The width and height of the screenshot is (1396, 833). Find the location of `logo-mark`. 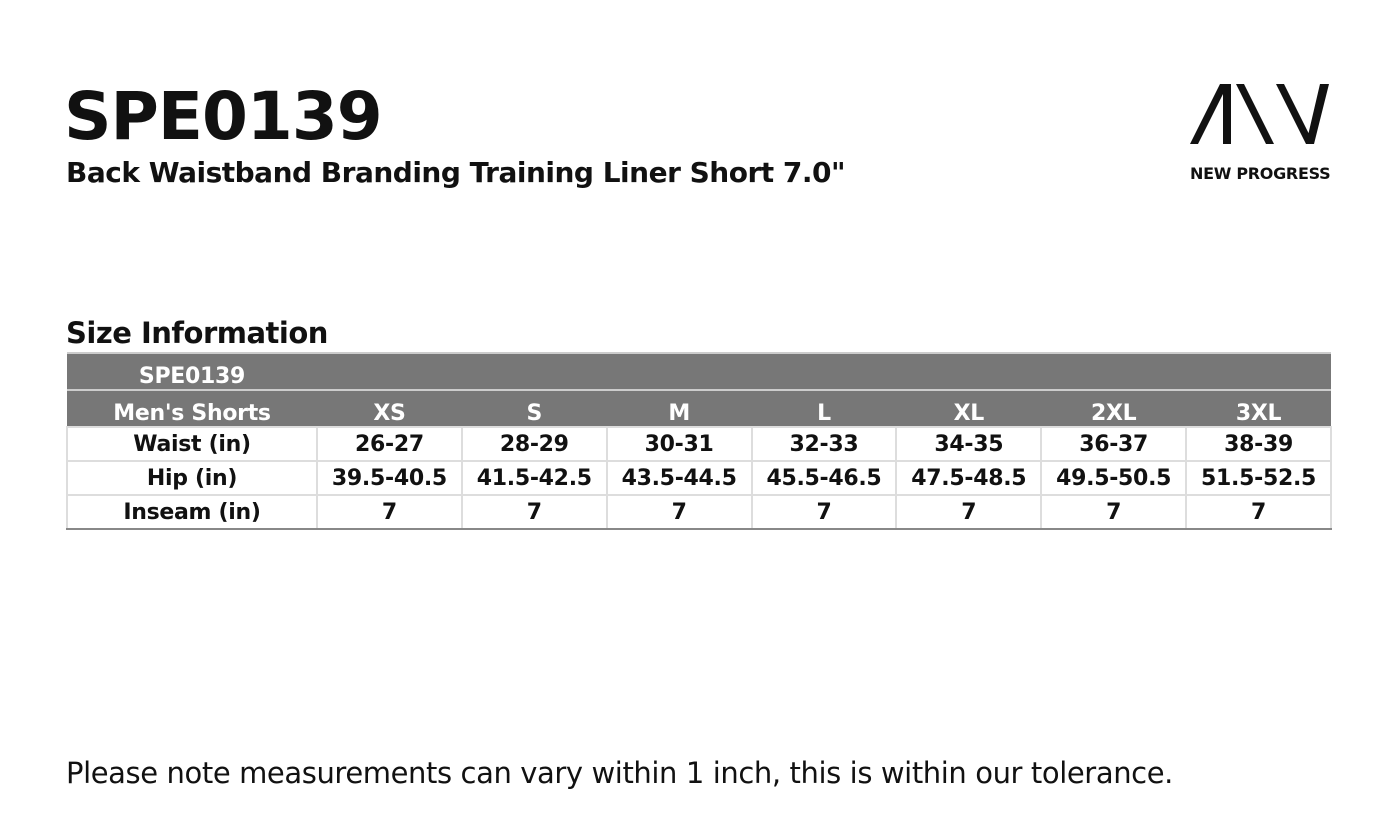

logo-mark is located at coordinates (1259, 114).